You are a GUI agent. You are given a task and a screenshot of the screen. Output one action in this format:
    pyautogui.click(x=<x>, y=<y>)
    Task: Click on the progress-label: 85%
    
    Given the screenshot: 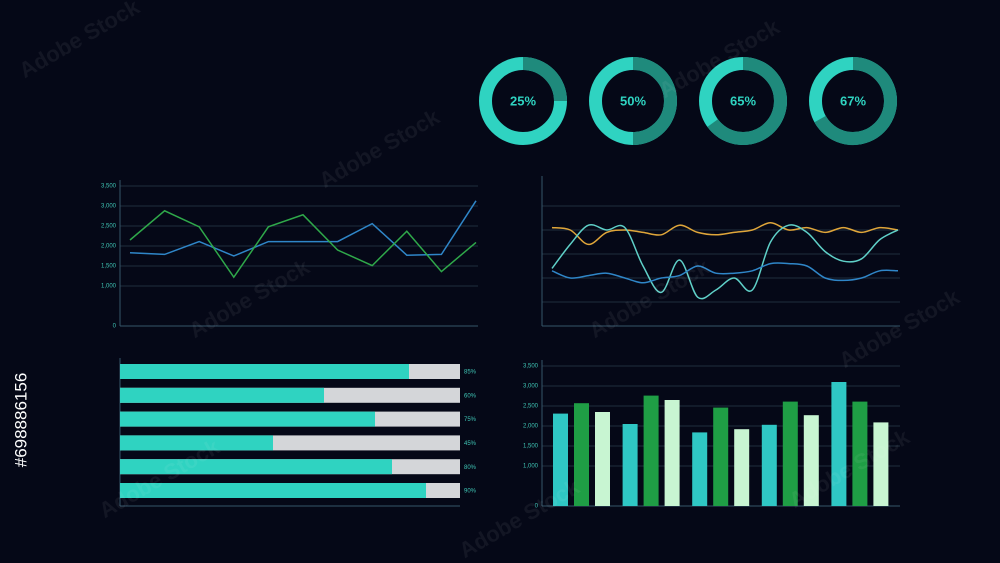 What is the action you would take?
    pyautogui.click(x=470, y=373)
    